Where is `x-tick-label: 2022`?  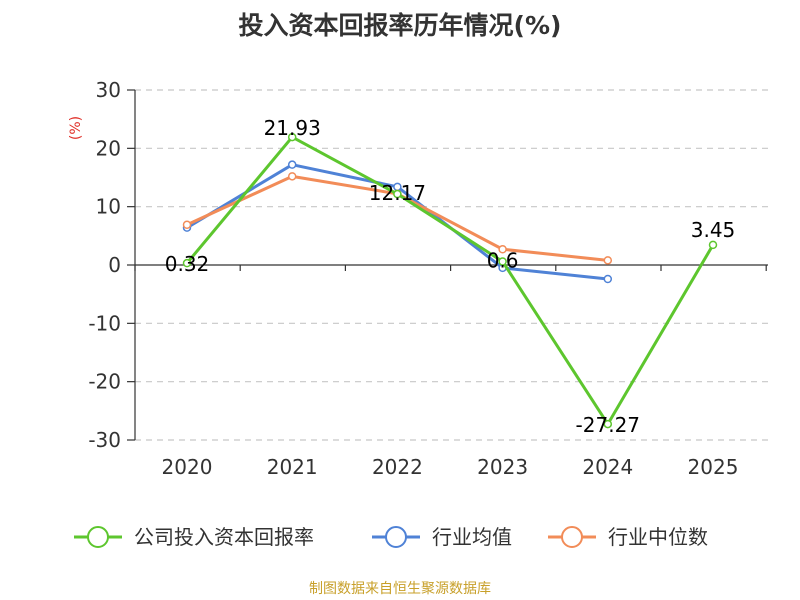
x-tick-label: 2022 is located at coordinates (397, 467).